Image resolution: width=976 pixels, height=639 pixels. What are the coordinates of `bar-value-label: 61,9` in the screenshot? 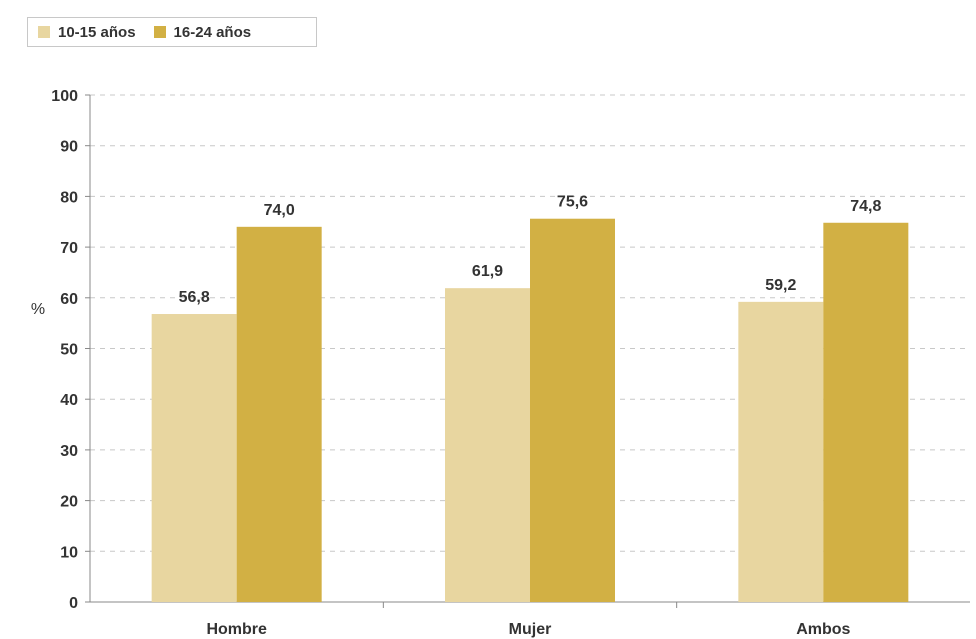 It's located at (487, 271).